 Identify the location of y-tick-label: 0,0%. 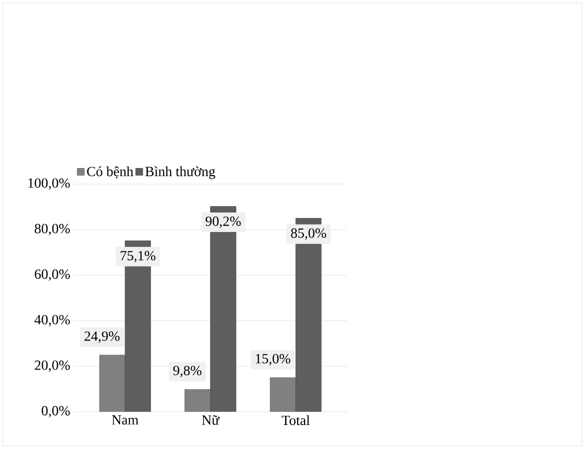
(56, 412).